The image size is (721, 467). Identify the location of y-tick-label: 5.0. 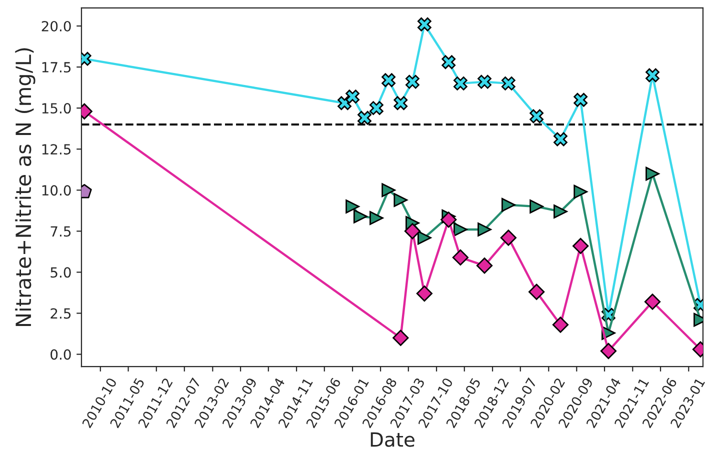
(60, 272).